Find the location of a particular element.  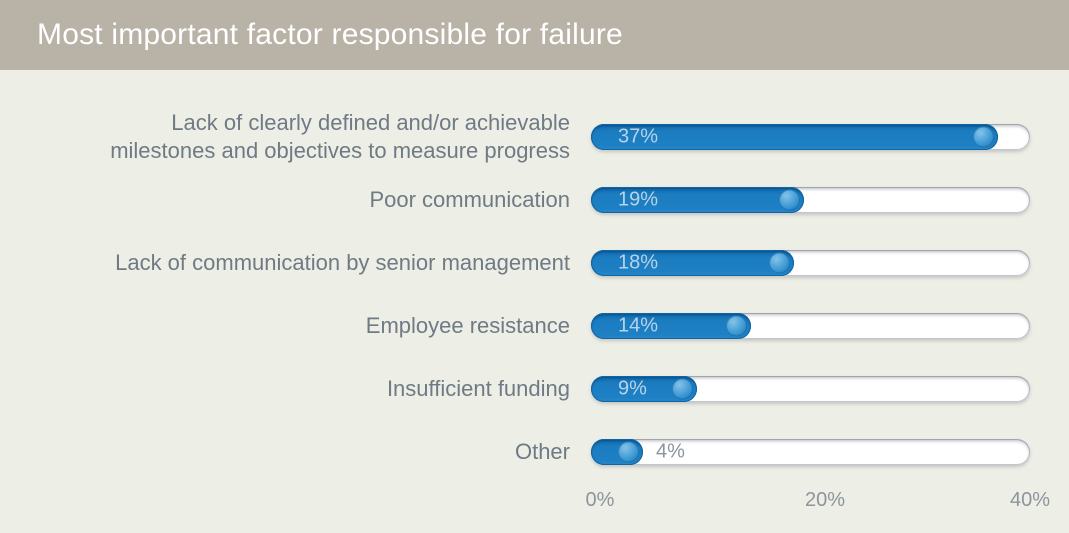

bar-track: 37% is located at coordinates (810, 136).